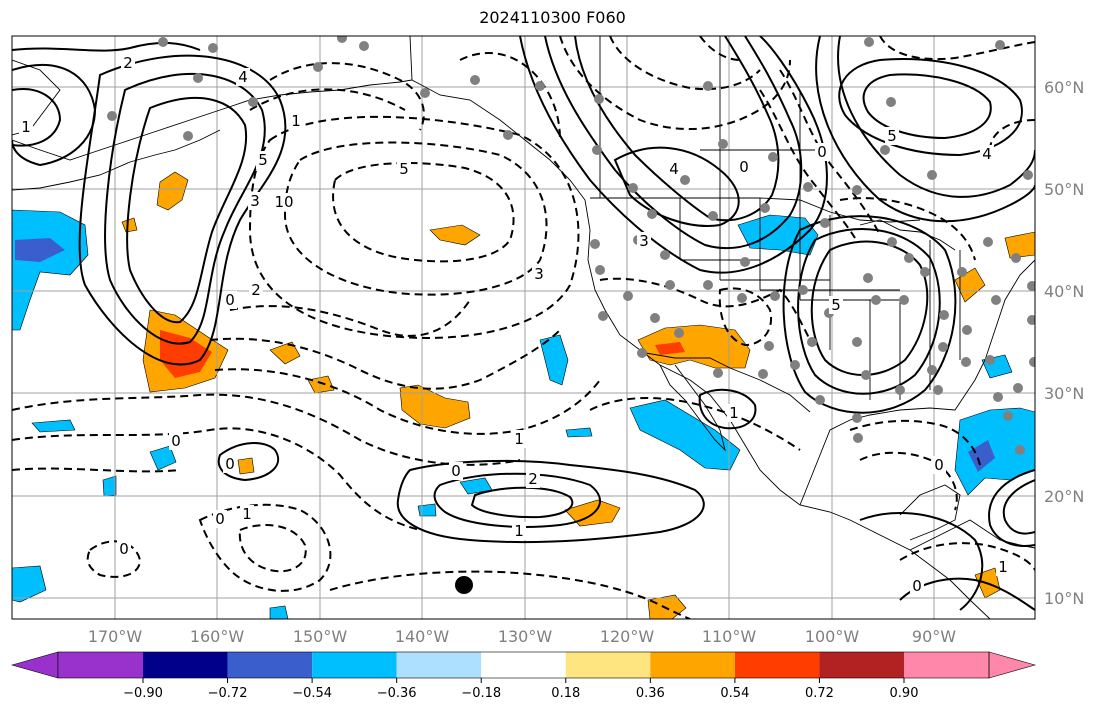 This screenshot has width=1105, height=712. Describe the element at coordinates (1064, 87) in the screenshot. I see `lat-label: 60°N` at that location.